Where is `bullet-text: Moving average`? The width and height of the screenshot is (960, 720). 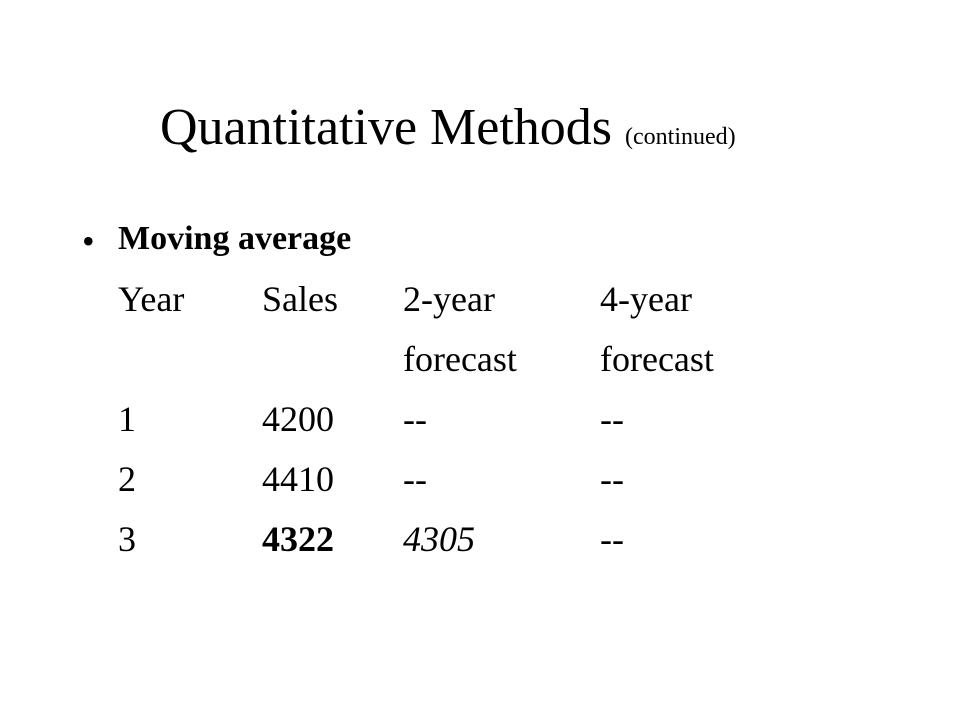 bullet-text: Moving average is located at coordinates (235, 238).